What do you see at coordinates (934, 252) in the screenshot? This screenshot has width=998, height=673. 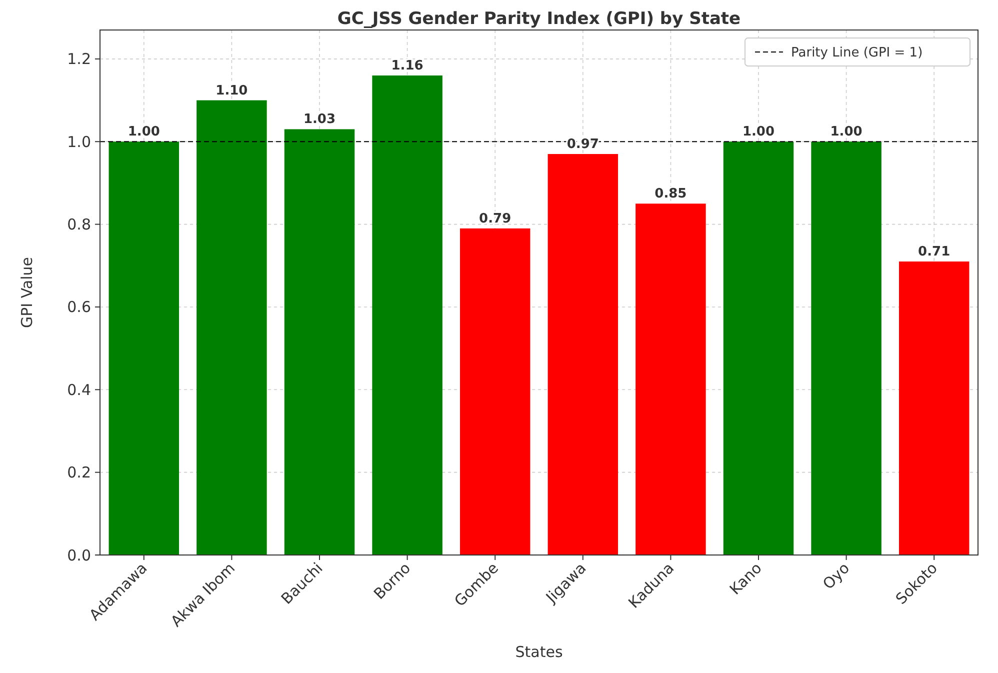 I see `data-label: 0.71` at bounding box center [934, 252].